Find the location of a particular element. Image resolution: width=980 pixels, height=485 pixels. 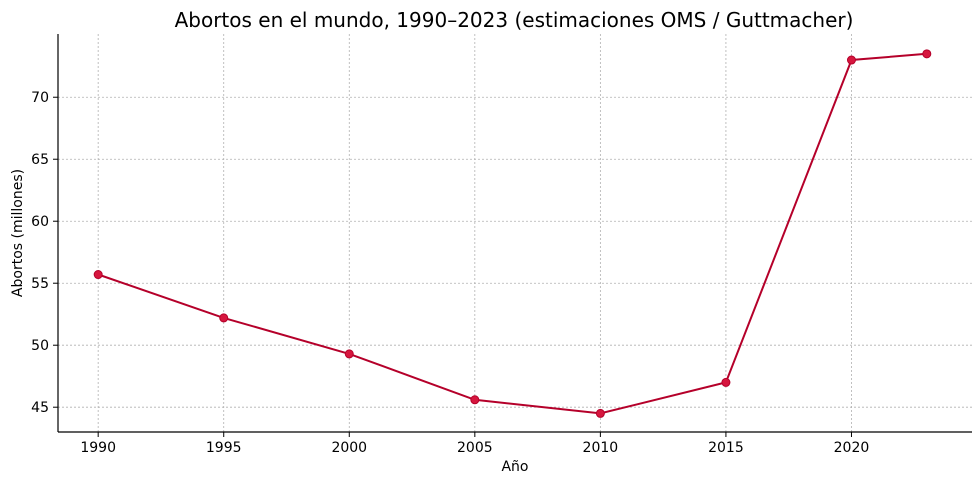

y-tick-label: 60 is located at coordinates (40, 222).